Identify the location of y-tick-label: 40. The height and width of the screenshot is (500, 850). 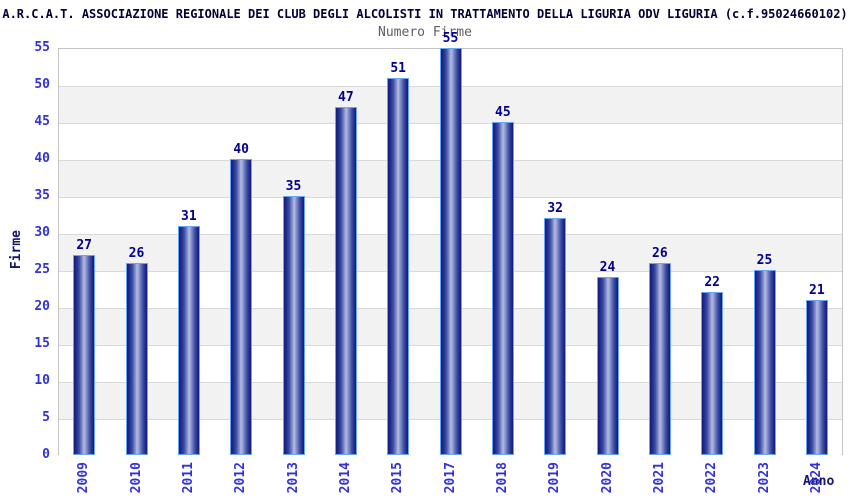
(42, 158).